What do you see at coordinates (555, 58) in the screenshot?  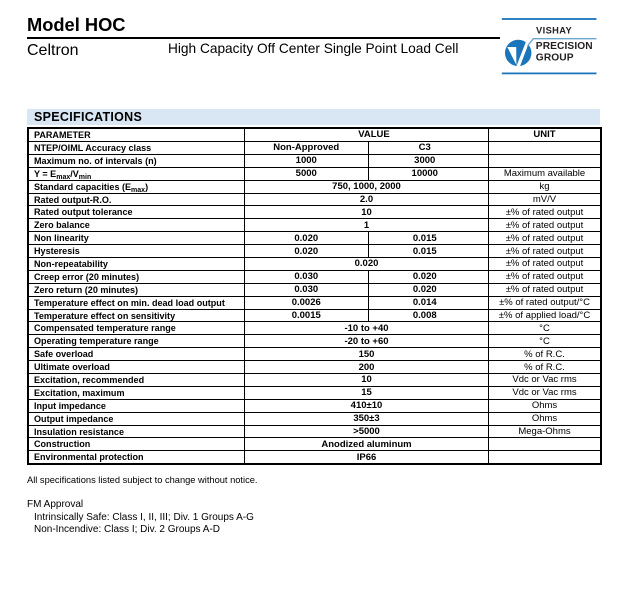 I see `svg-text: GROUP` at bounding box center [555, 58].